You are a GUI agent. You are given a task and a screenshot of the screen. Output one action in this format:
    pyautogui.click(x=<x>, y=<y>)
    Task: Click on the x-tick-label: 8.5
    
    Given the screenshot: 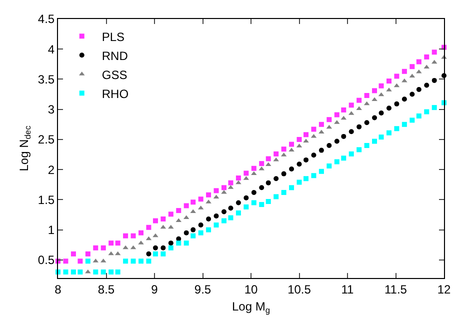 What is the action you would take?
    pyautogui.click(x=106, y=289)
    